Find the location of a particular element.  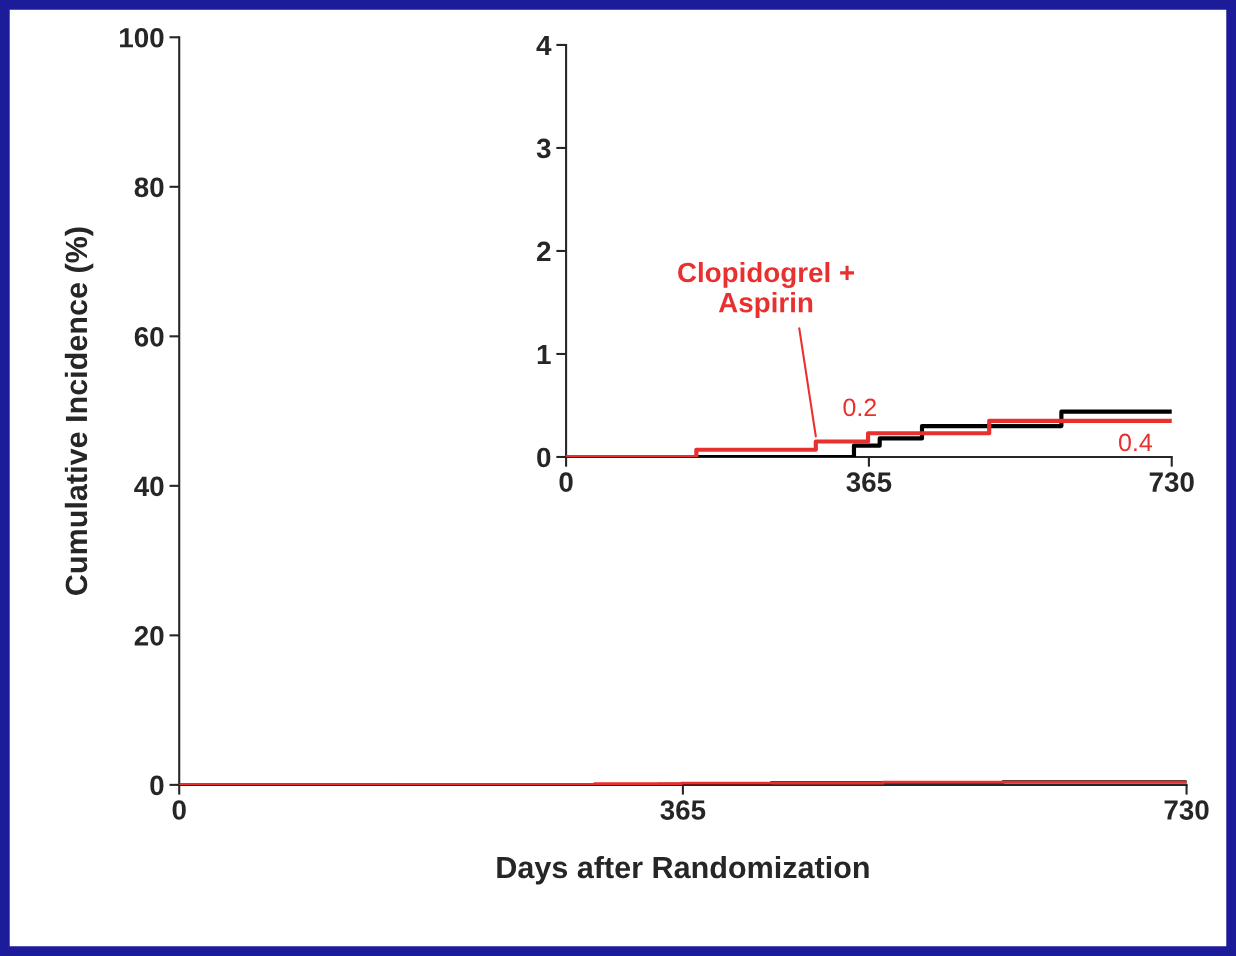

annotation: 0.4 is located at coordinates (1135, 442).